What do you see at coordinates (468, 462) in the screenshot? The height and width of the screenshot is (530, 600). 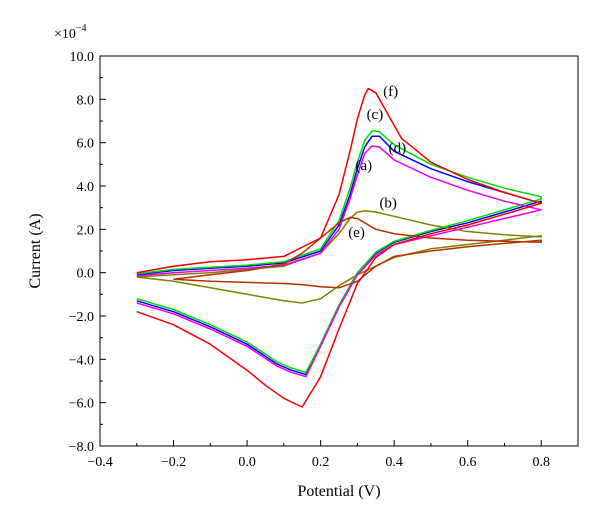 I see `x-tick-label: 0.6` at bounding box center [468, 462].